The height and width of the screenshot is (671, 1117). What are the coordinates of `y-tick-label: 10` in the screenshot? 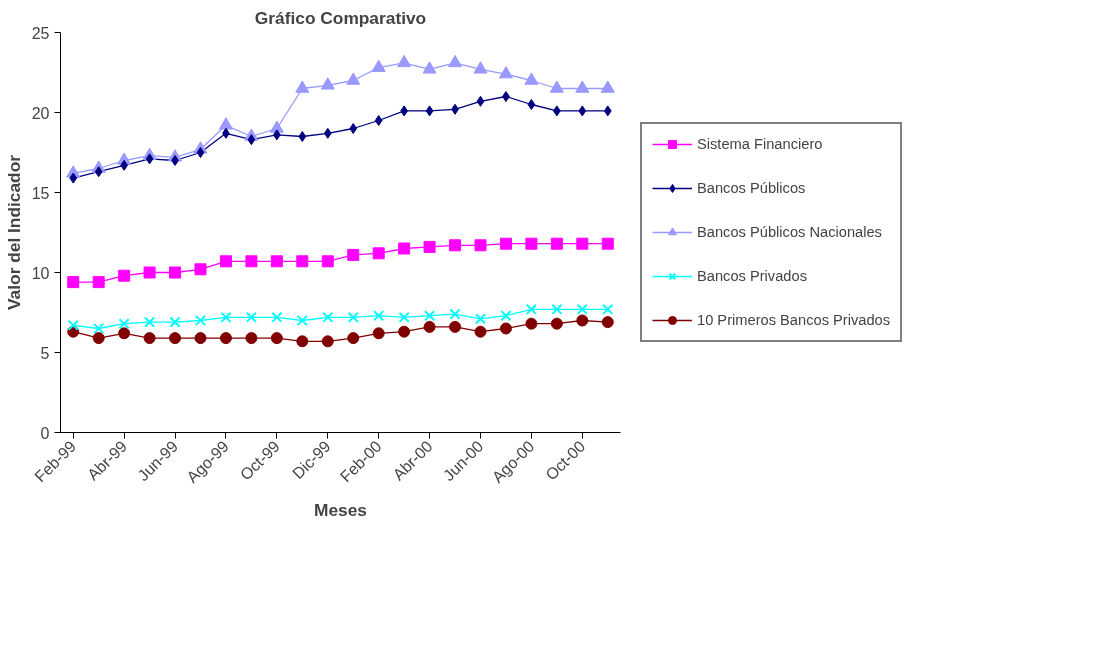 It's located at (40, 273).